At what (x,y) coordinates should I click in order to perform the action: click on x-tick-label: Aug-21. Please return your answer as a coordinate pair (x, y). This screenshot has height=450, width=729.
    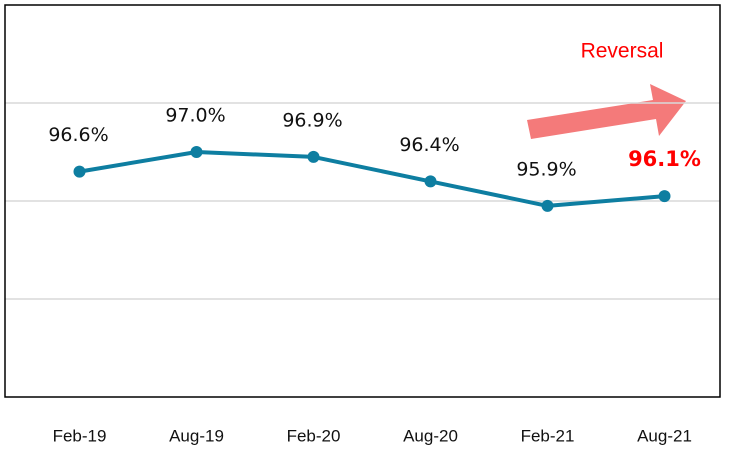
    Looking at the image, I should click on (664, 435).